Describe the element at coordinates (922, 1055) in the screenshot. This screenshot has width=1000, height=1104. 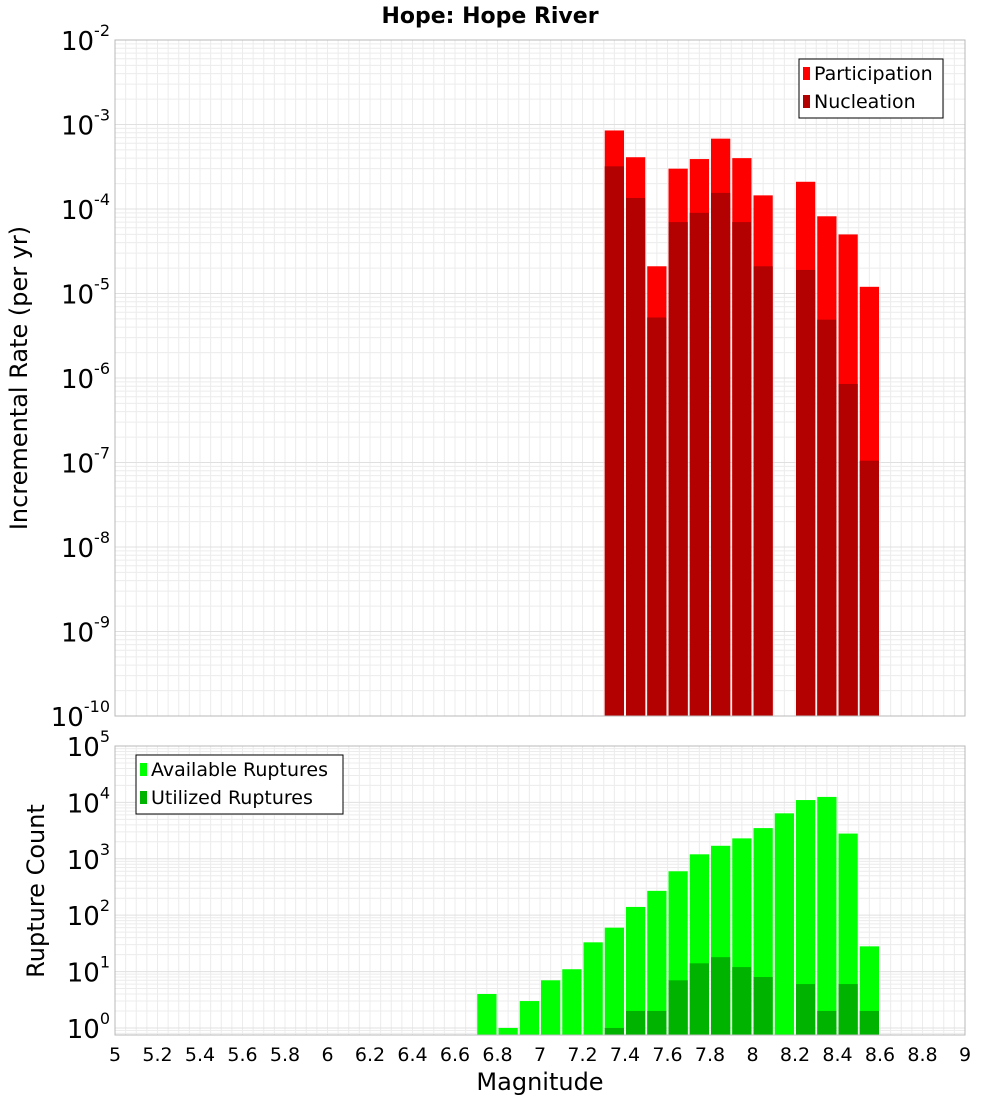
I see `x-tick-label: 8.8` at that location.